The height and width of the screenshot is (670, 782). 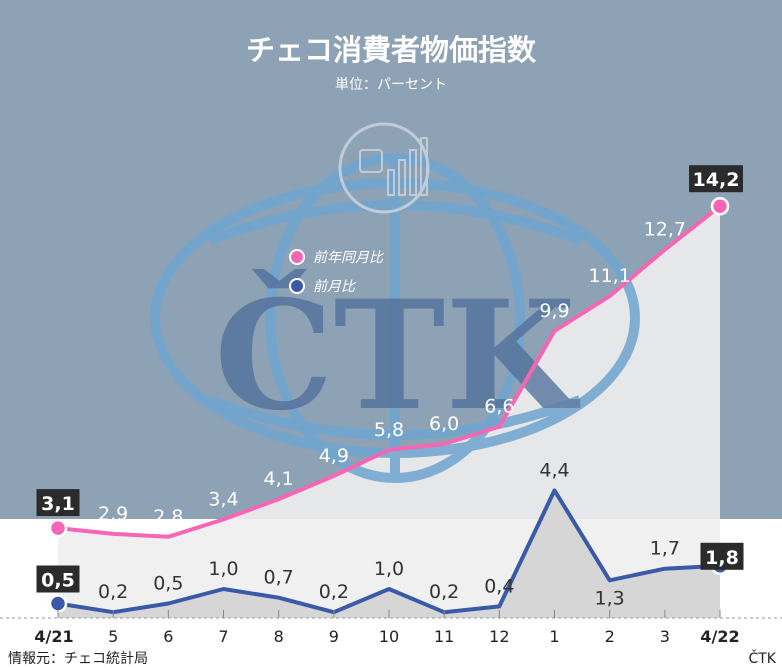 I want to click on source-note: 情報元：チェコ統計局, so click(x=78, y=659).